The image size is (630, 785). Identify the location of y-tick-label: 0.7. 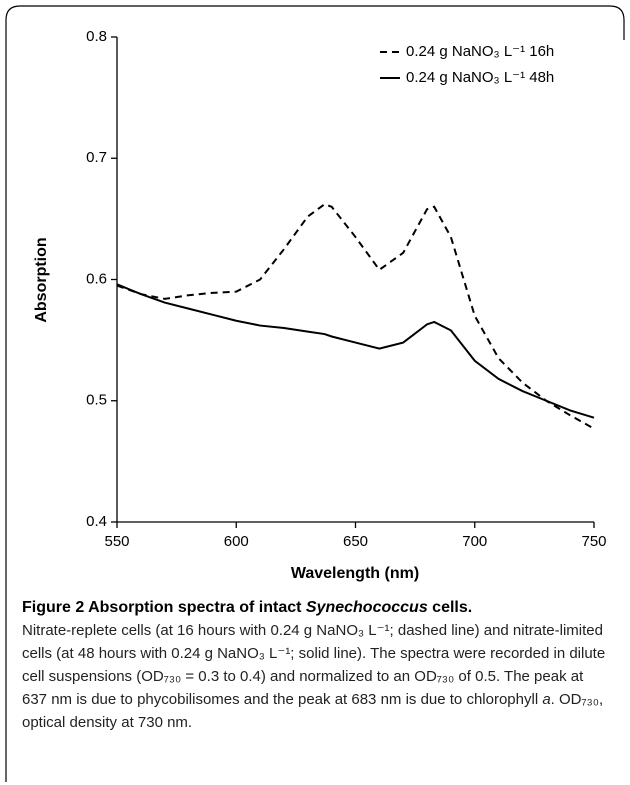
(96, 157).